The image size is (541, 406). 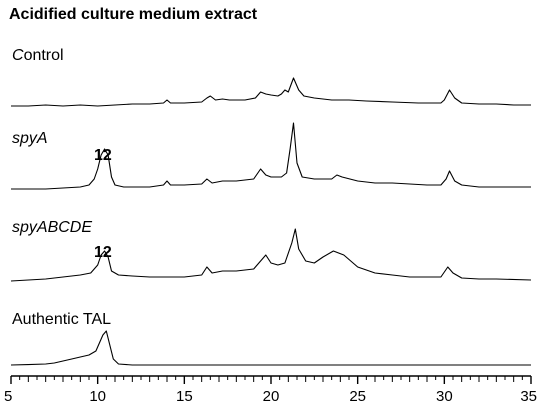 I want to click on x-tick-label: 30, so click(x=444, y=396).